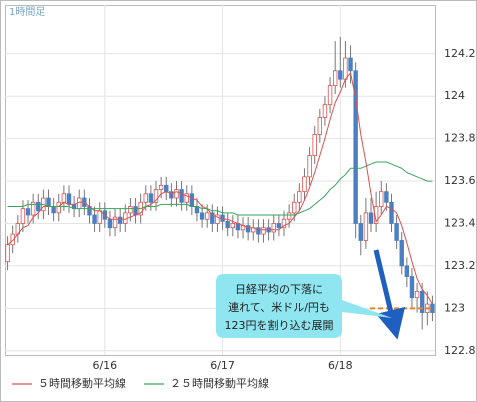 The width and height of the screenshot is (477, 402). Describe the element at coordinates (279, 307) in the screenshot. I see `annotation-line: 連れて、米ドル/円も` at that location.